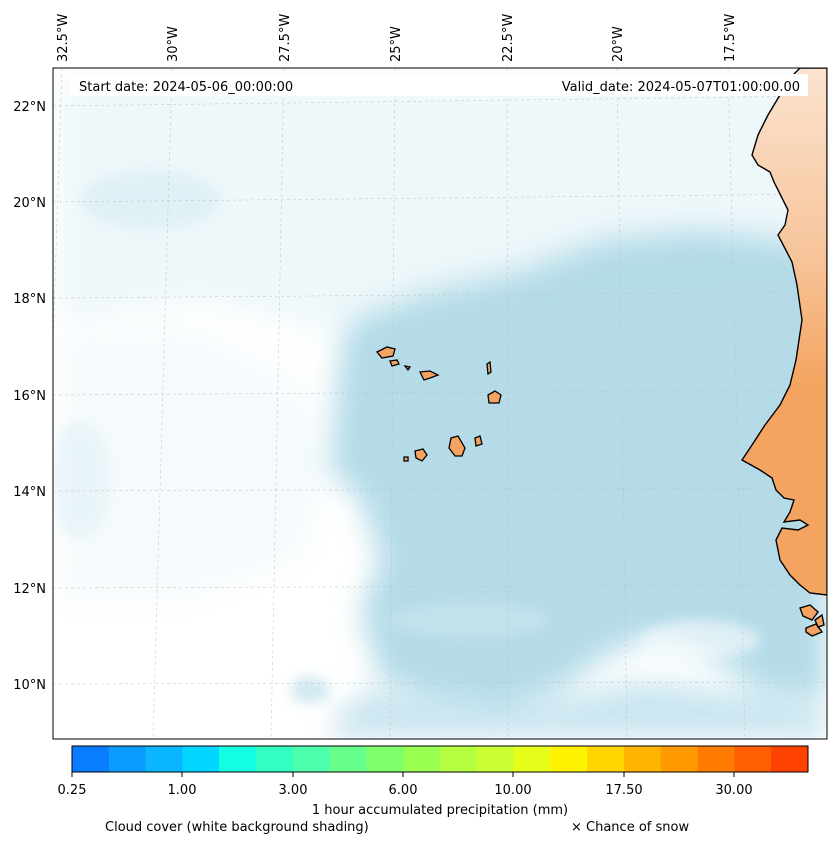 The height and width of the screenshot is (844, 837). Describe the element at coordinates (285, 38) in the screenshot. I see `lon-label: 27.5°W` at that location.